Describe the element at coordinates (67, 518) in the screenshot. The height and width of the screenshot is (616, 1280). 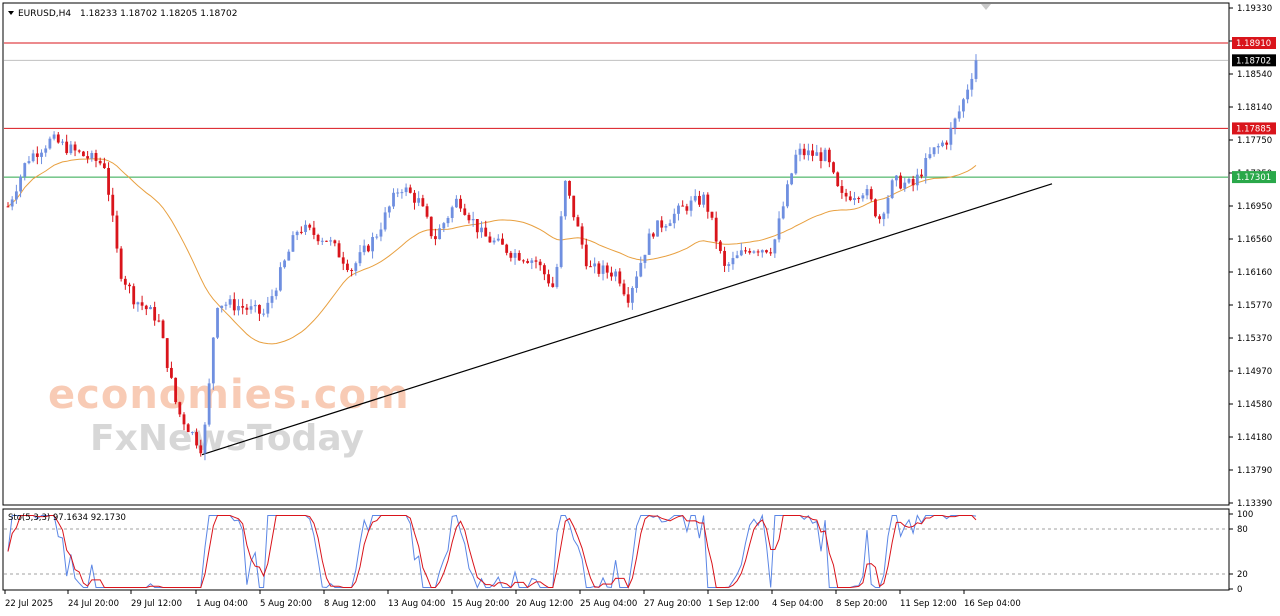
I see `stochastic-label: Sto(5,3,3) 97.1634 92.1730` at that location.